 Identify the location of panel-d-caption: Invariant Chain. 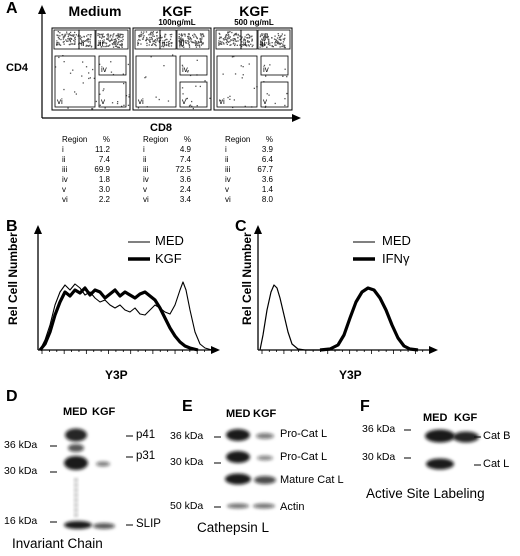
(57, 543).